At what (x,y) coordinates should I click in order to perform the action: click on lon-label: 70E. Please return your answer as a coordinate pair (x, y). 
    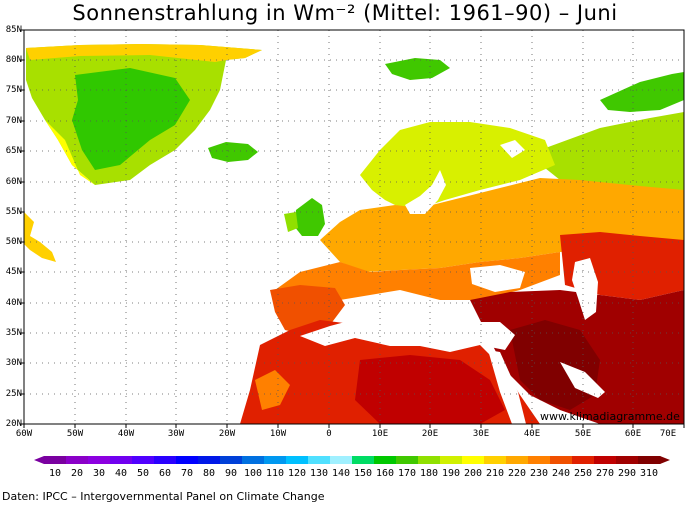
    Looking at the image, I should click on (668, 434).